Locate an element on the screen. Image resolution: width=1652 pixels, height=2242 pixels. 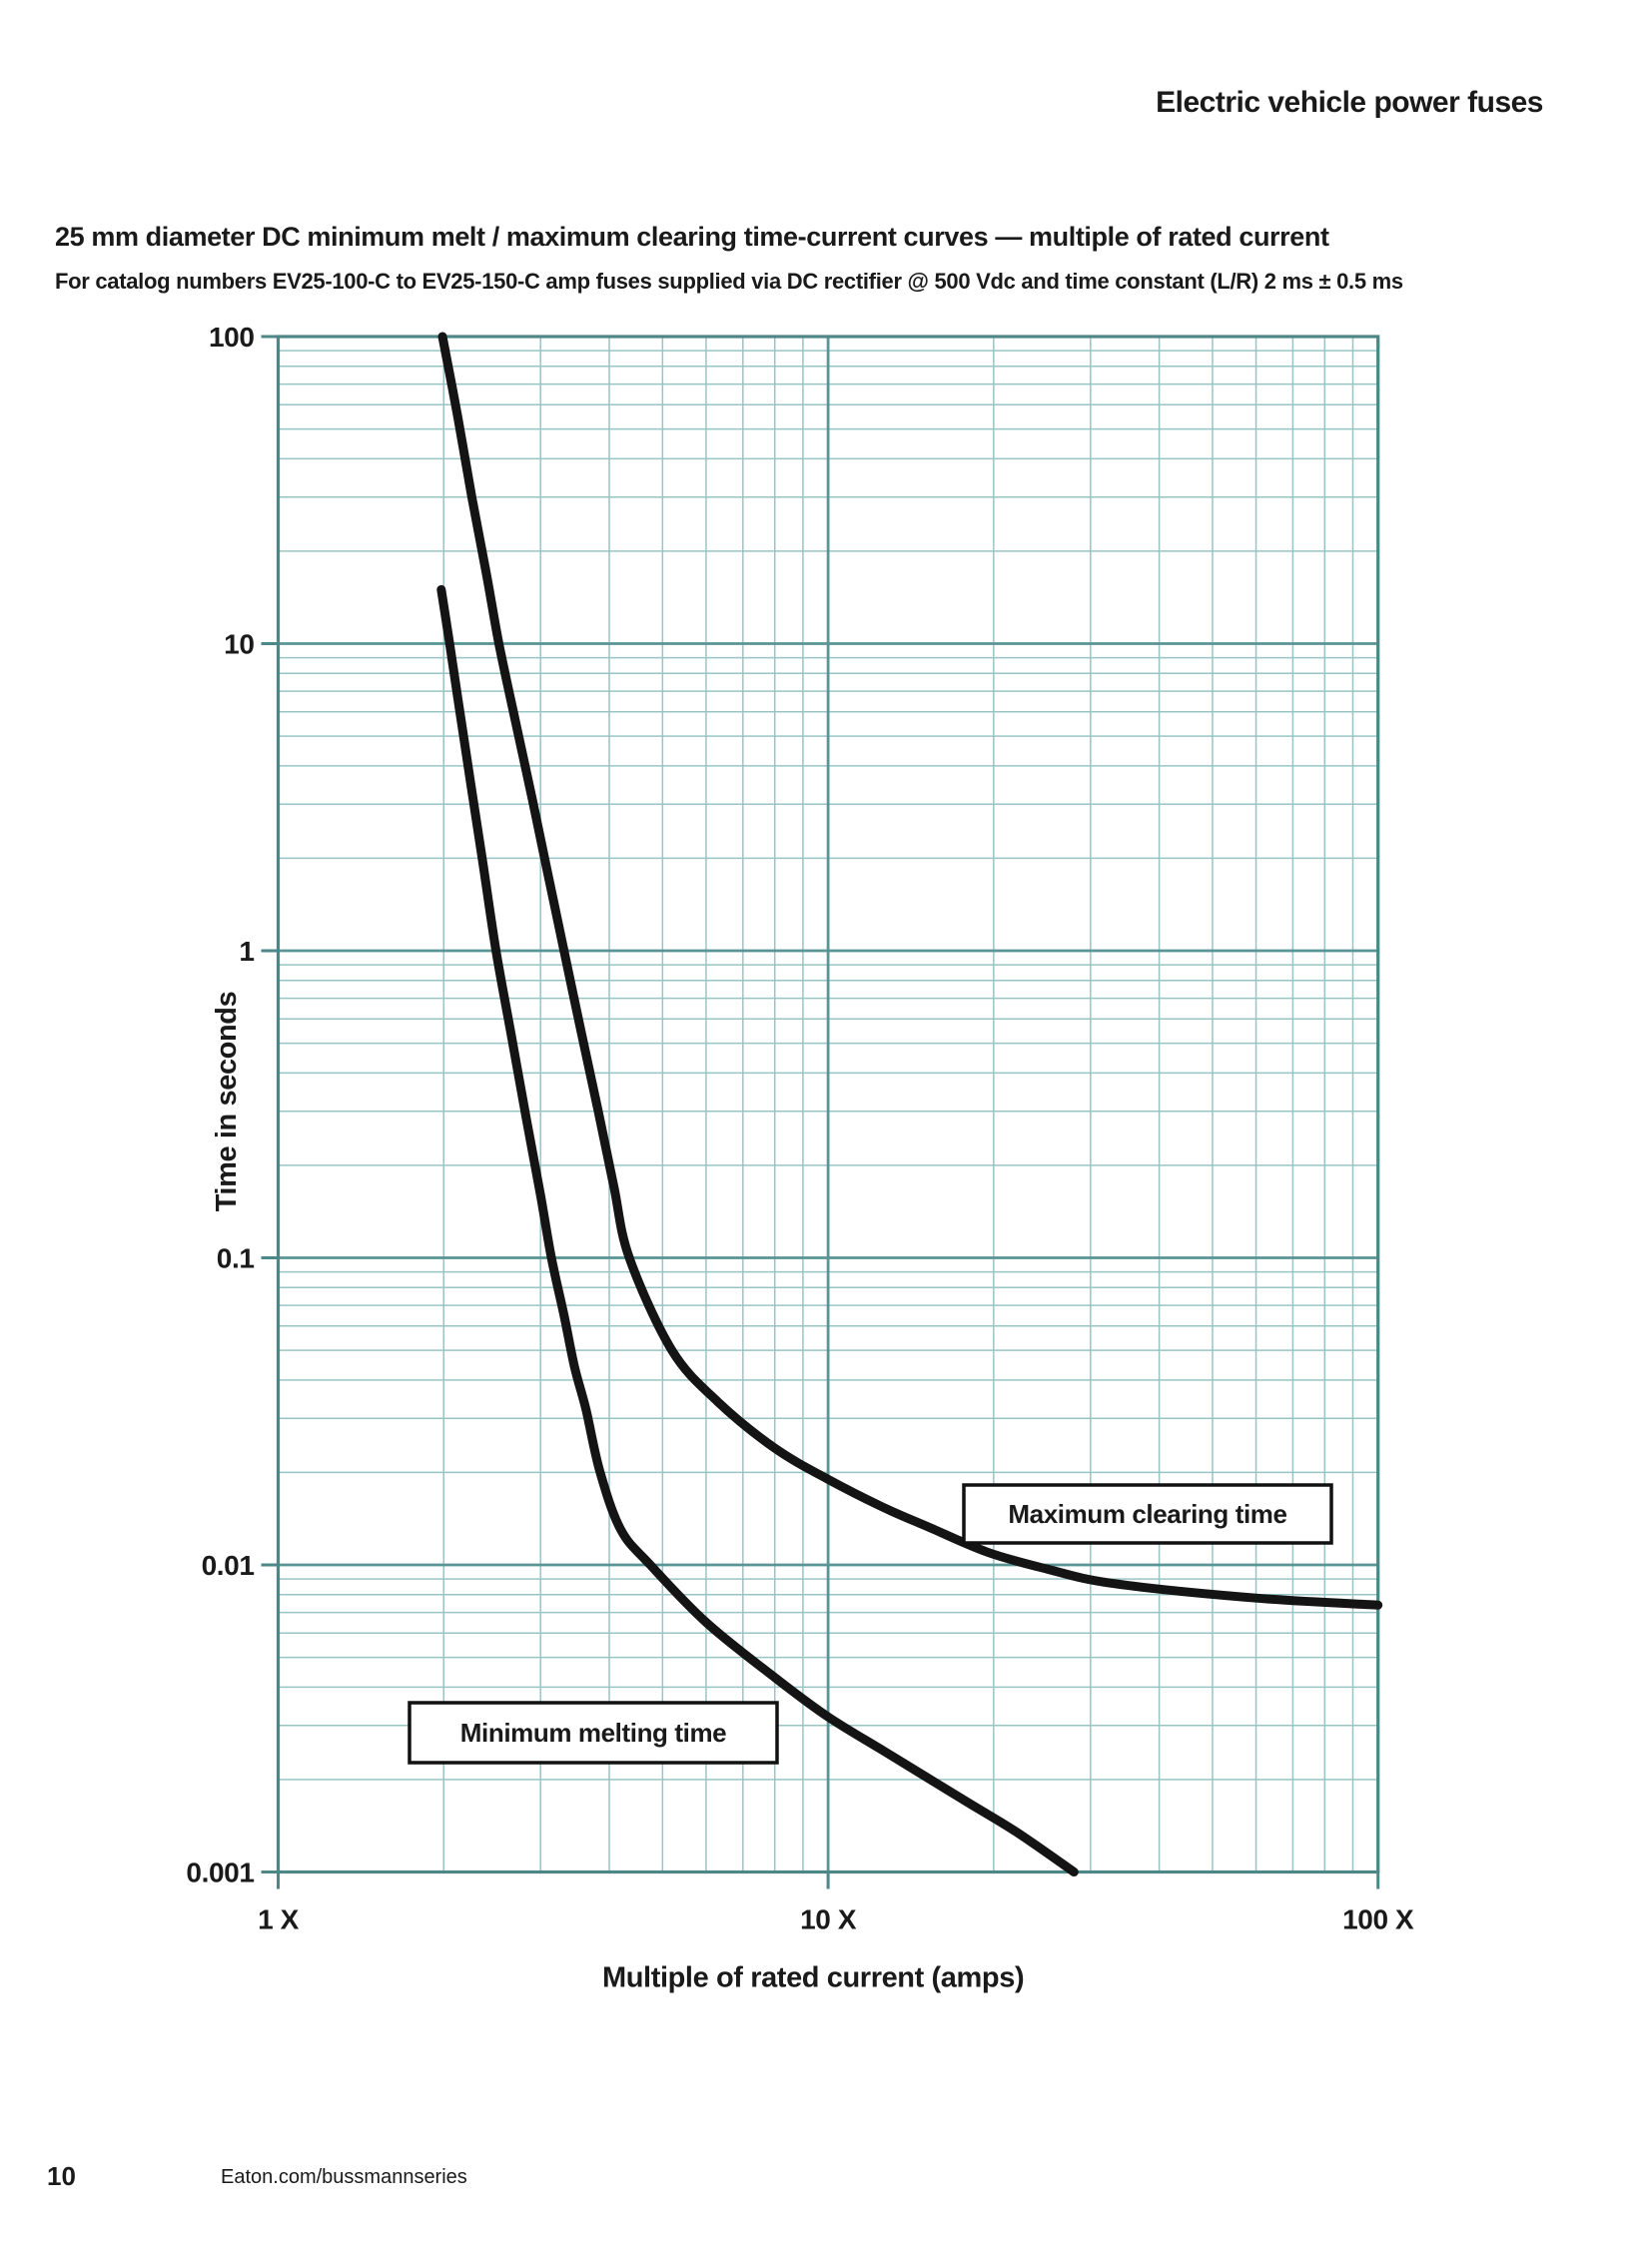
page-header: Electric vehicle power fuses is located at coordinates (1349, 102).